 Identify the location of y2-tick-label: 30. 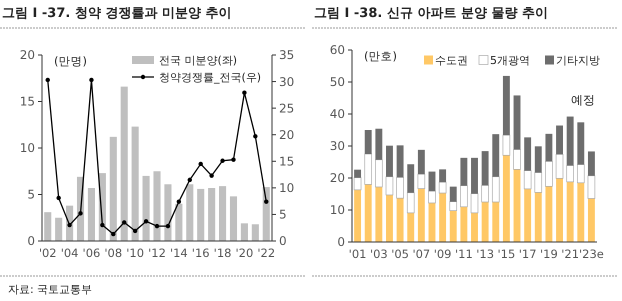
(286, 81).